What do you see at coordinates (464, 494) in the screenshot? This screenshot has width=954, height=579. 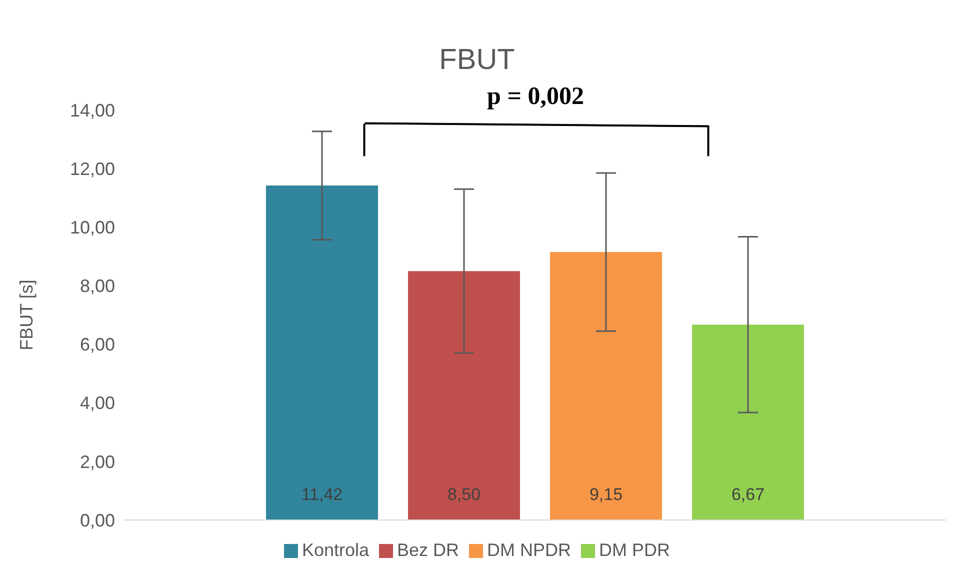 I see `data-label: 8,50` at bounding box center [464, 494].